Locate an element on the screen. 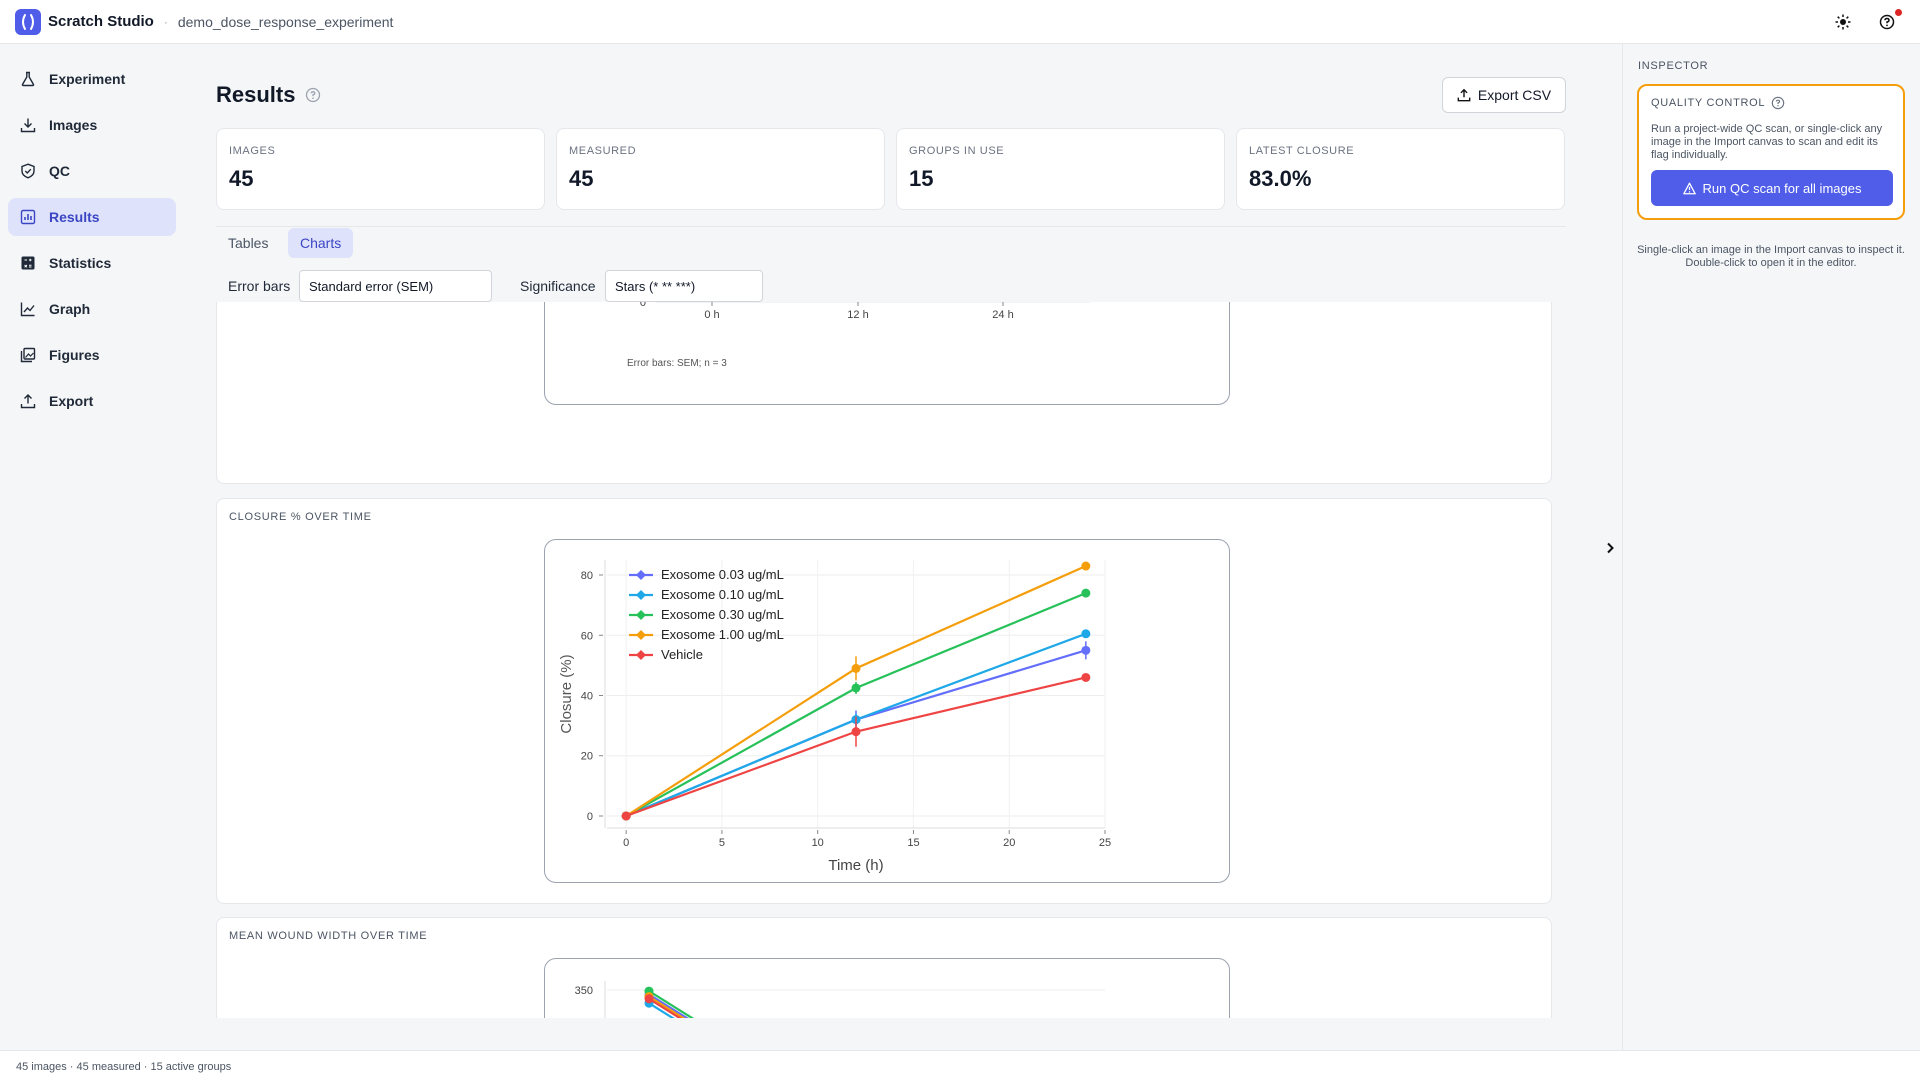 This screenshot has width=1920, height=1080. nav-item-graph: Graph is located at coordinates (92, 309).